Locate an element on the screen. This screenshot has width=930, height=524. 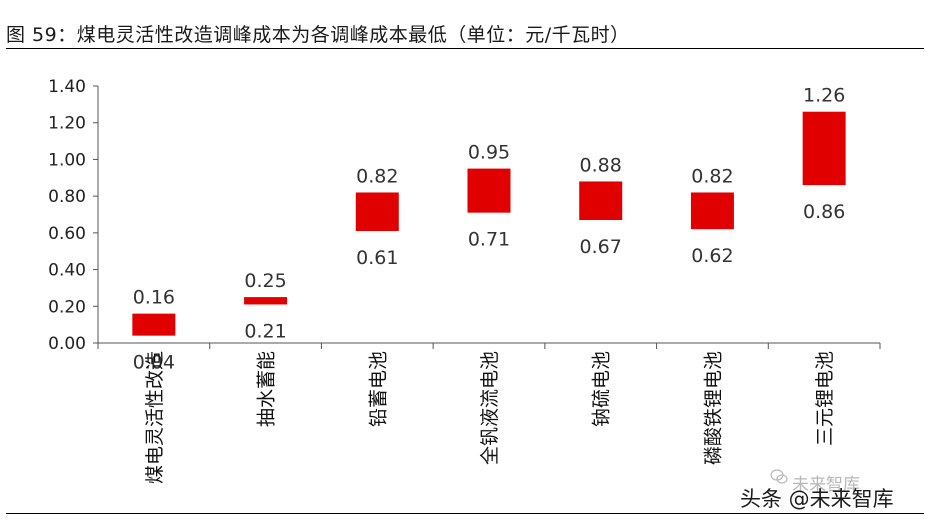
low-label: 0.67 is located at coordinates (601, 247).